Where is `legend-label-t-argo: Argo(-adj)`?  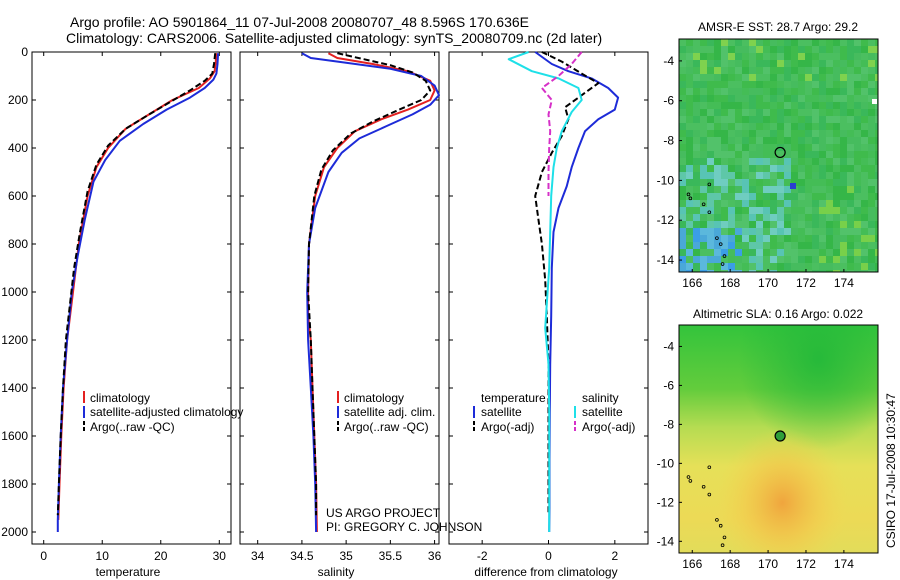 legend-label-t-argo: Argo(-adj) is located at coordinates (507, 427).